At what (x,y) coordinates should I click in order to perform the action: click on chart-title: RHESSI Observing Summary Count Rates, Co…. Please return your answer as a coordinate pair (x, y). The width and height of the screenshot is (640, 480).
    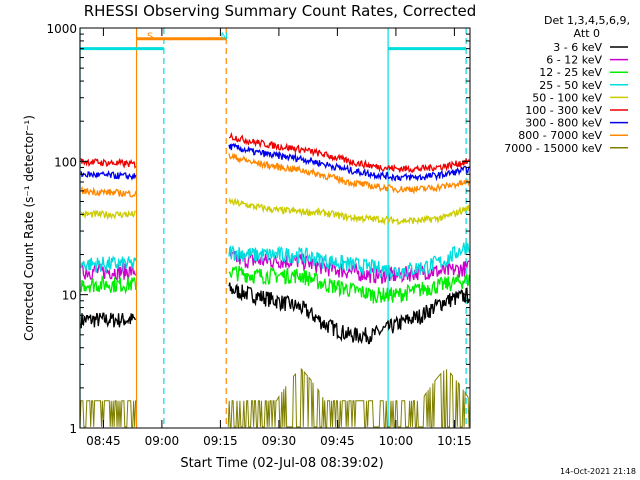
    Looking at the image, I should click on (280, 11).